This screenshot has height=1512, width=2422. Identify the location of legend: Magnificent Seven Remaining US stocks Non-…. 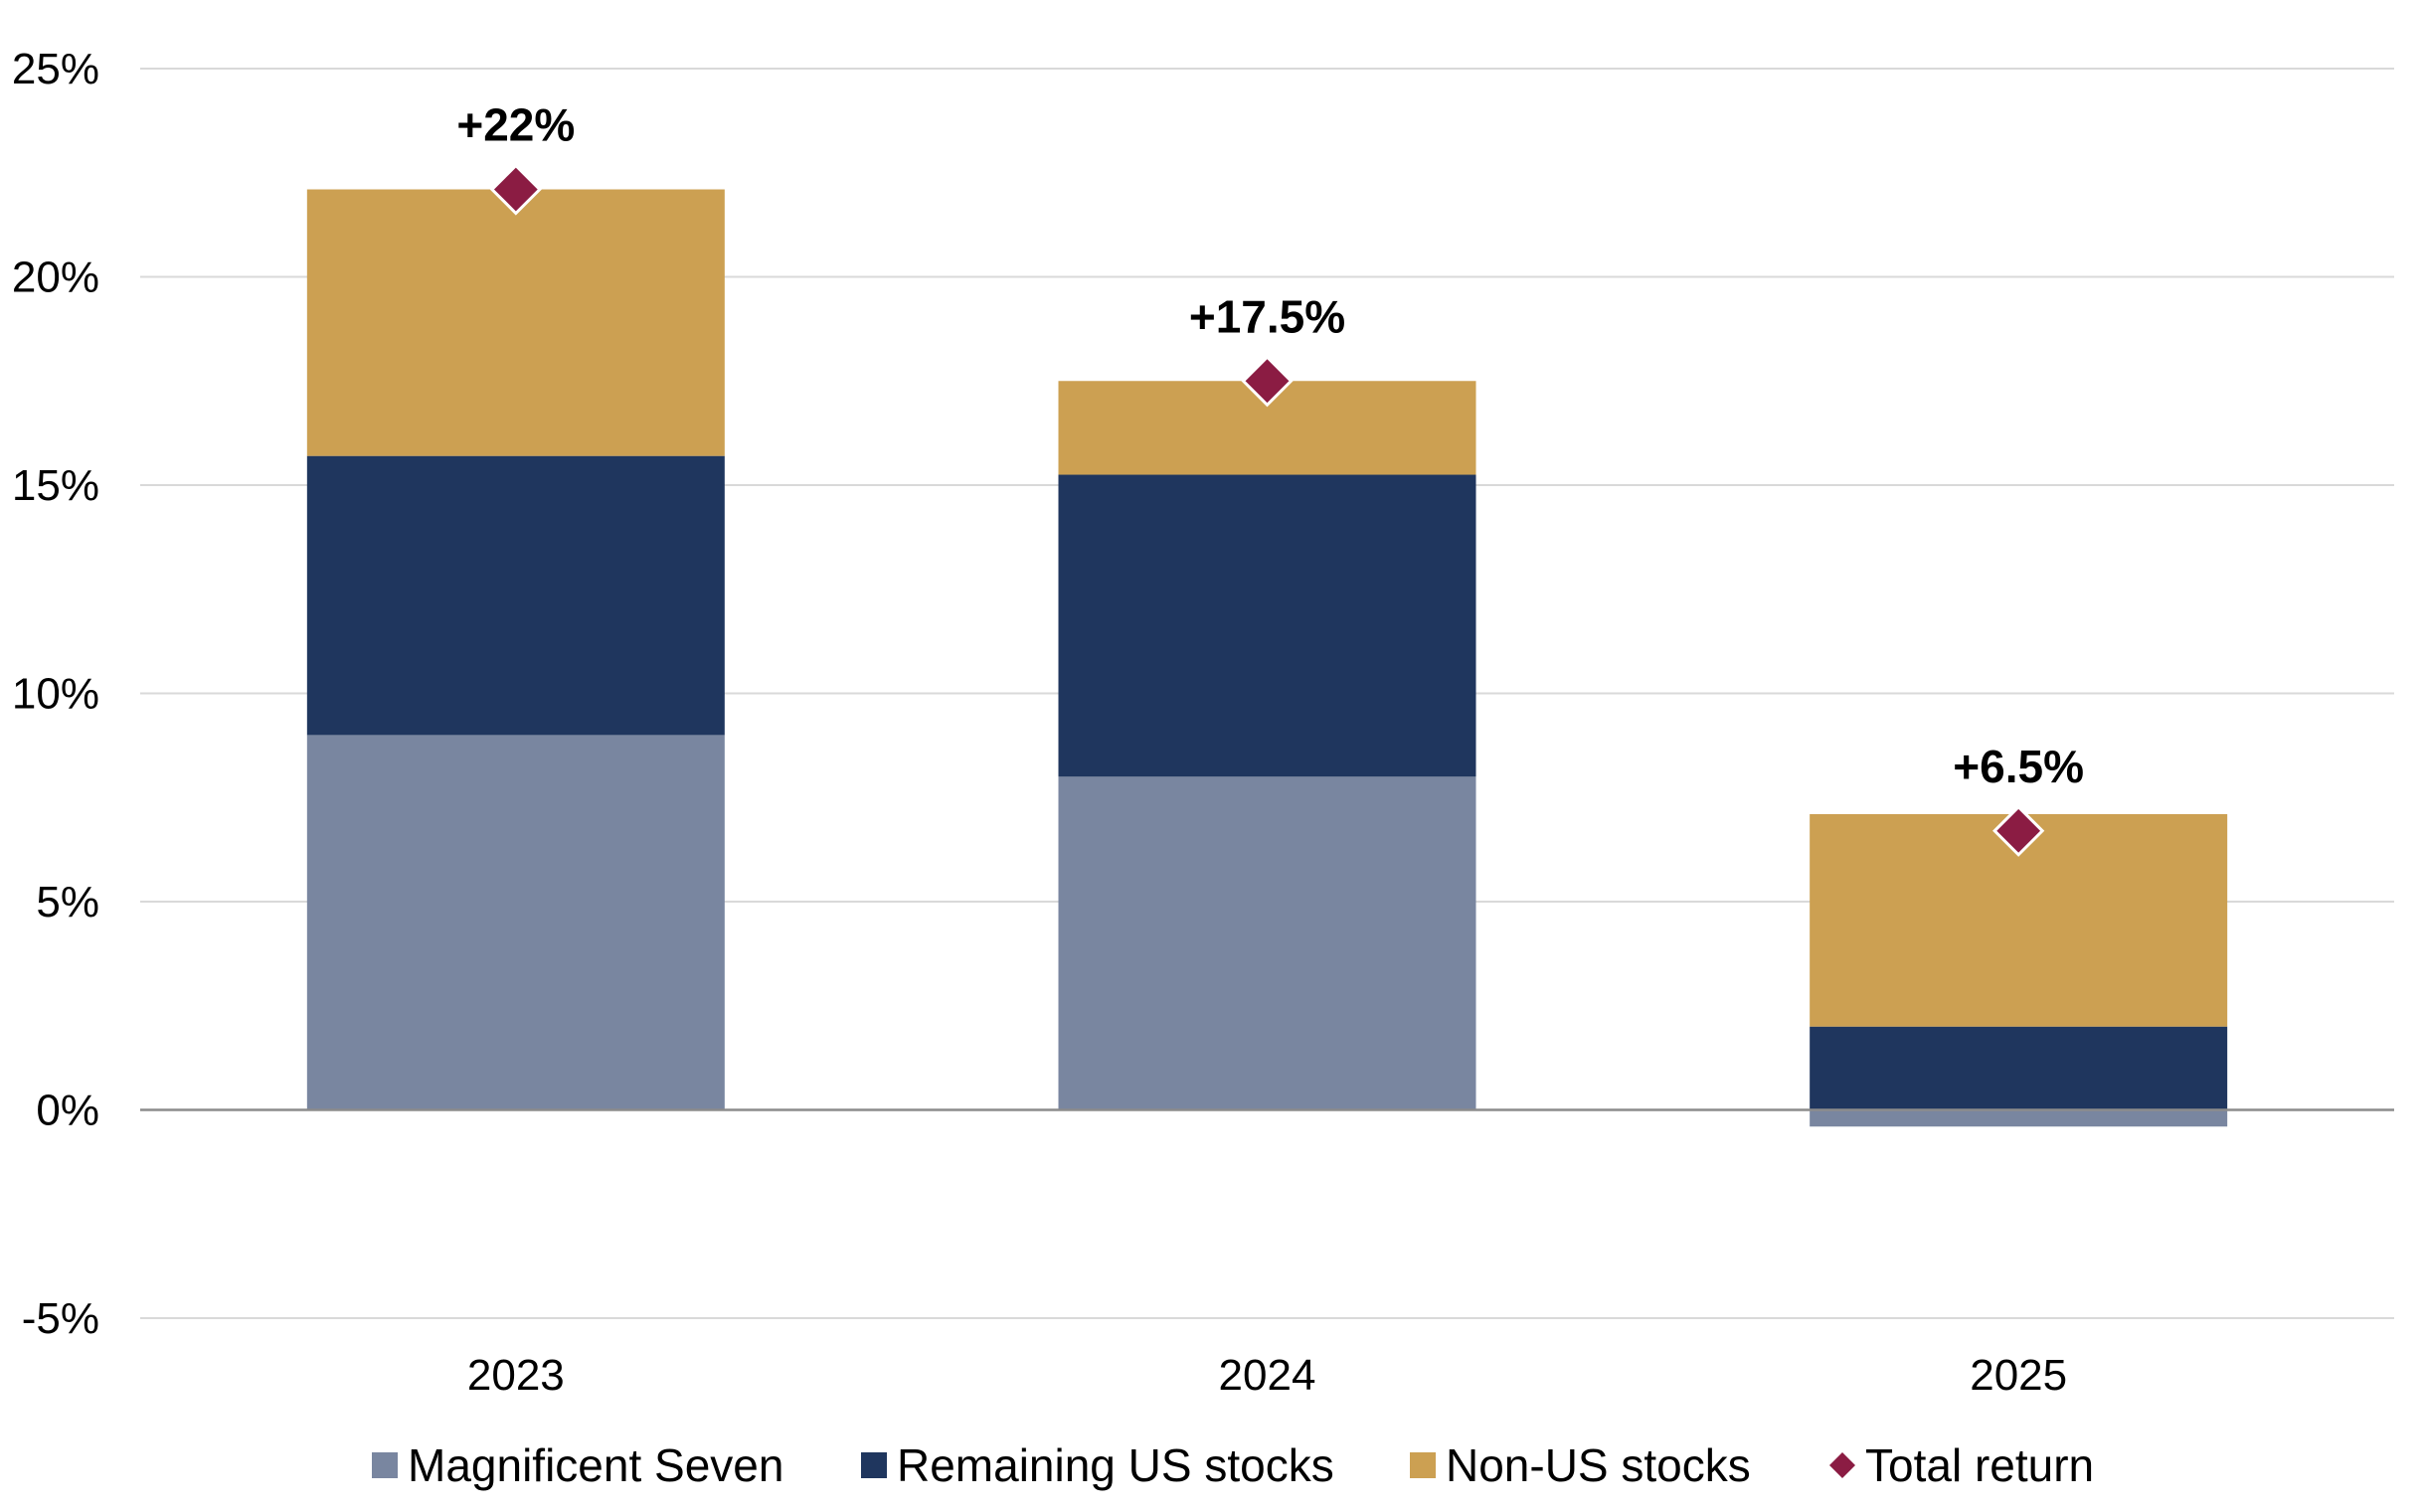
(1233, 1465).